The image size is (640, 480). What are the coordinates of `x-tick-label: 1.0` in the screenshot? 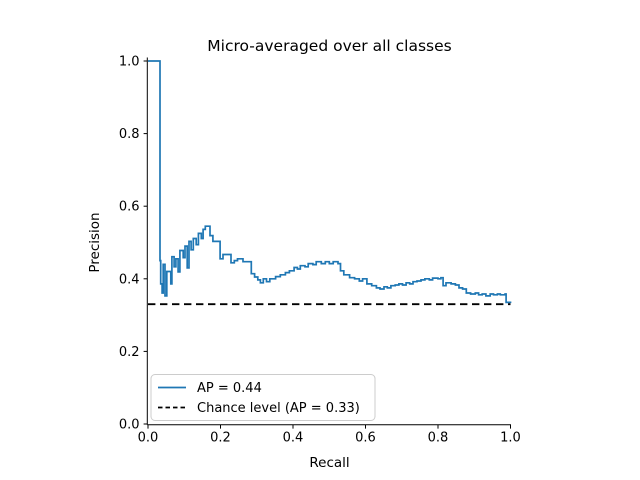 It's located at (510, 438).